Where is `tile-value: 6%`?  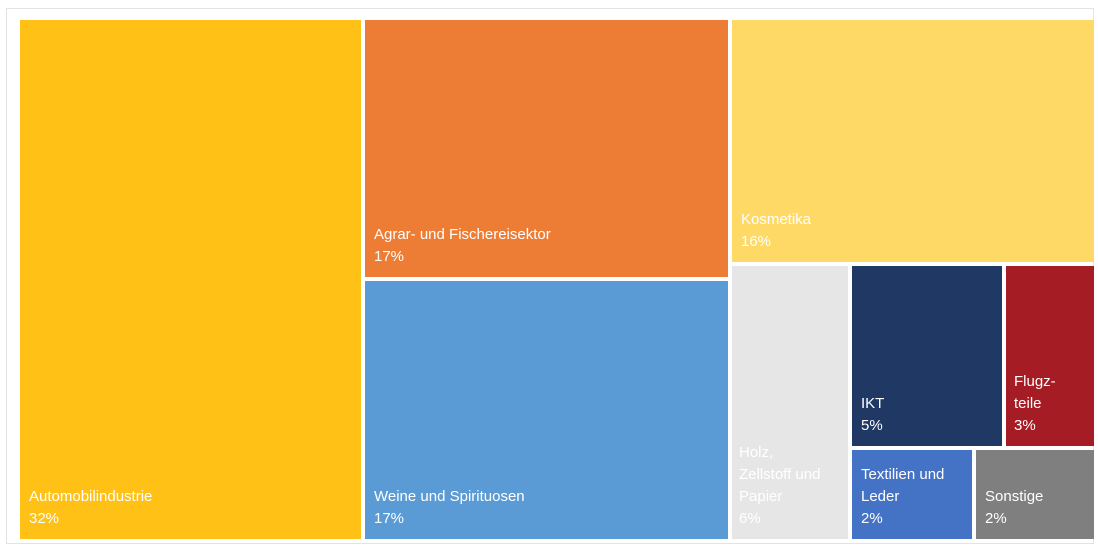 tile-value: 6% is located at coordinates (750, 518).